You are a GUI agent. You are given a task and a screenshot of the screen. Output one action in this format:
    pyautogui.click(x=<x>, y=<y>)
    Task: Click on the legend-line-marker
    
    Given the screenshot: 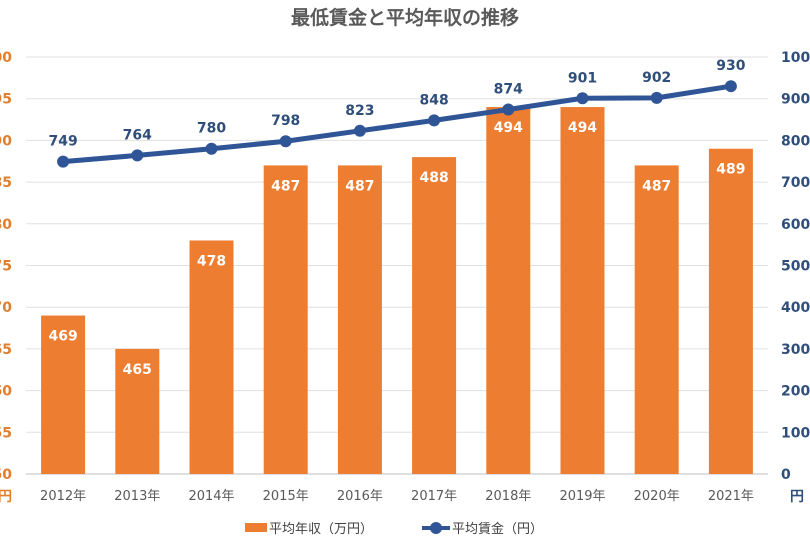 What is the action you would take?
    pyautogui.click(x=436, y=528)
    